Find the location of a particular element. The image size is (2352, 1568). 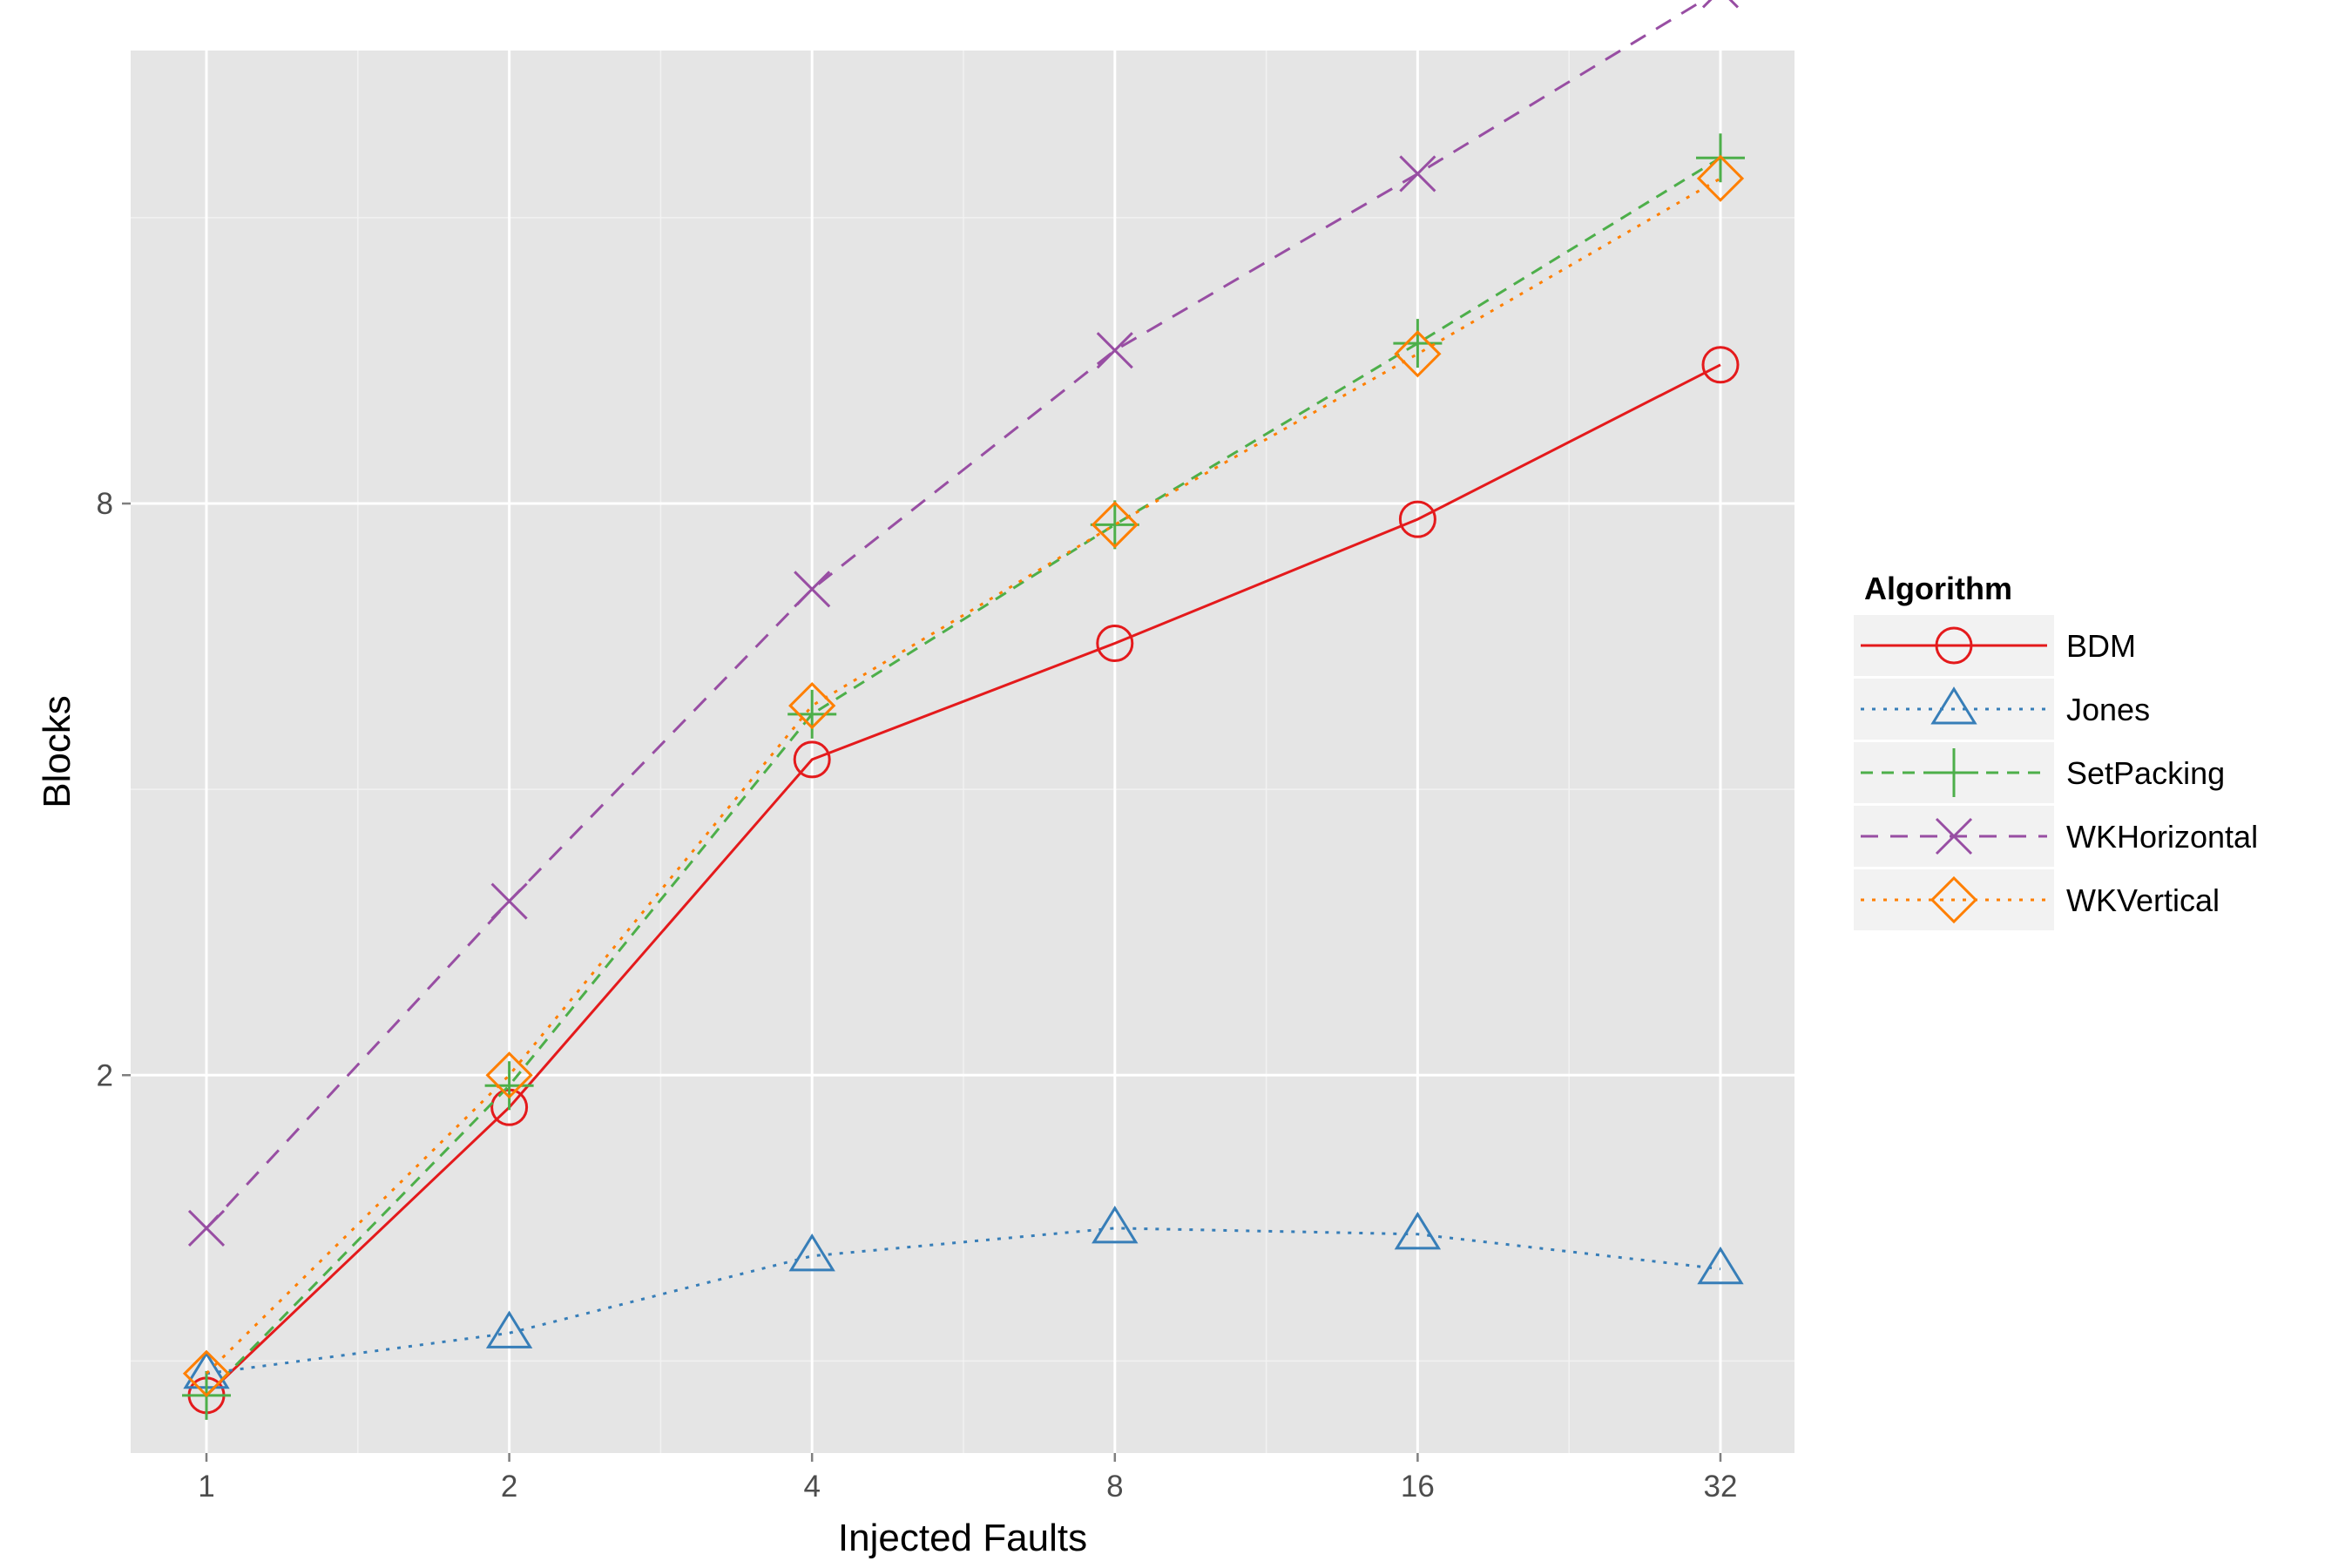

y-axis-title: Blocks is located at coordinates (57, 751).